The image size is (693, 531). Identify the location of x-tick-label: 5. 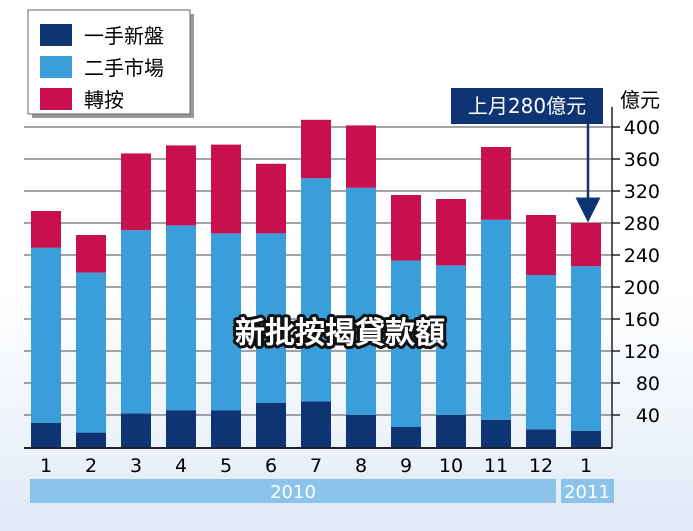
(226, 466).